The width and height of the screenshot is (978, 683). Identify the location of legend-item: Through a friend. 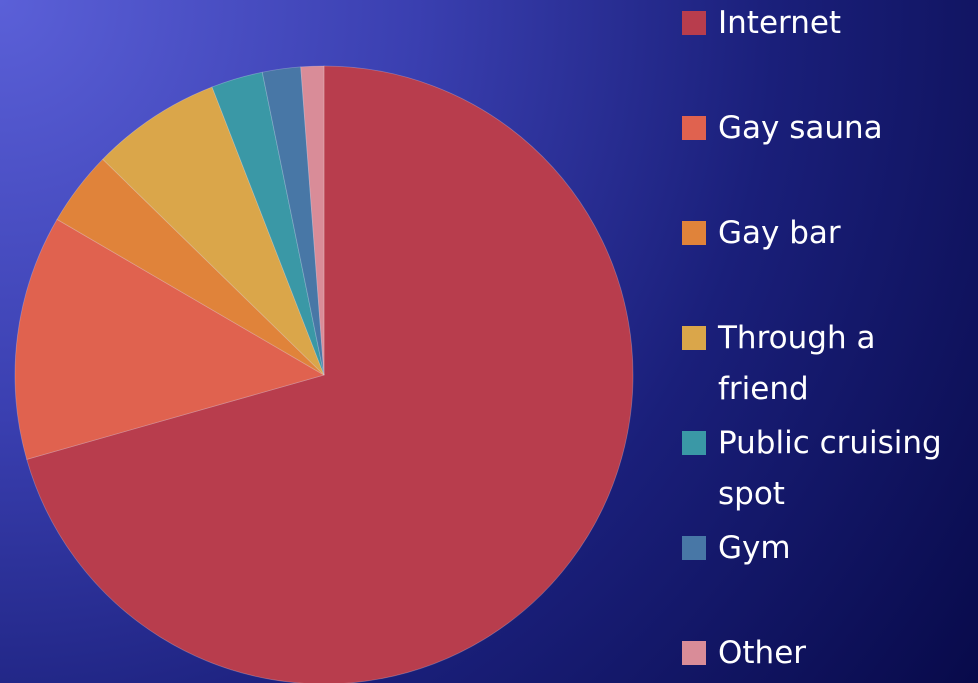
(813, 364).